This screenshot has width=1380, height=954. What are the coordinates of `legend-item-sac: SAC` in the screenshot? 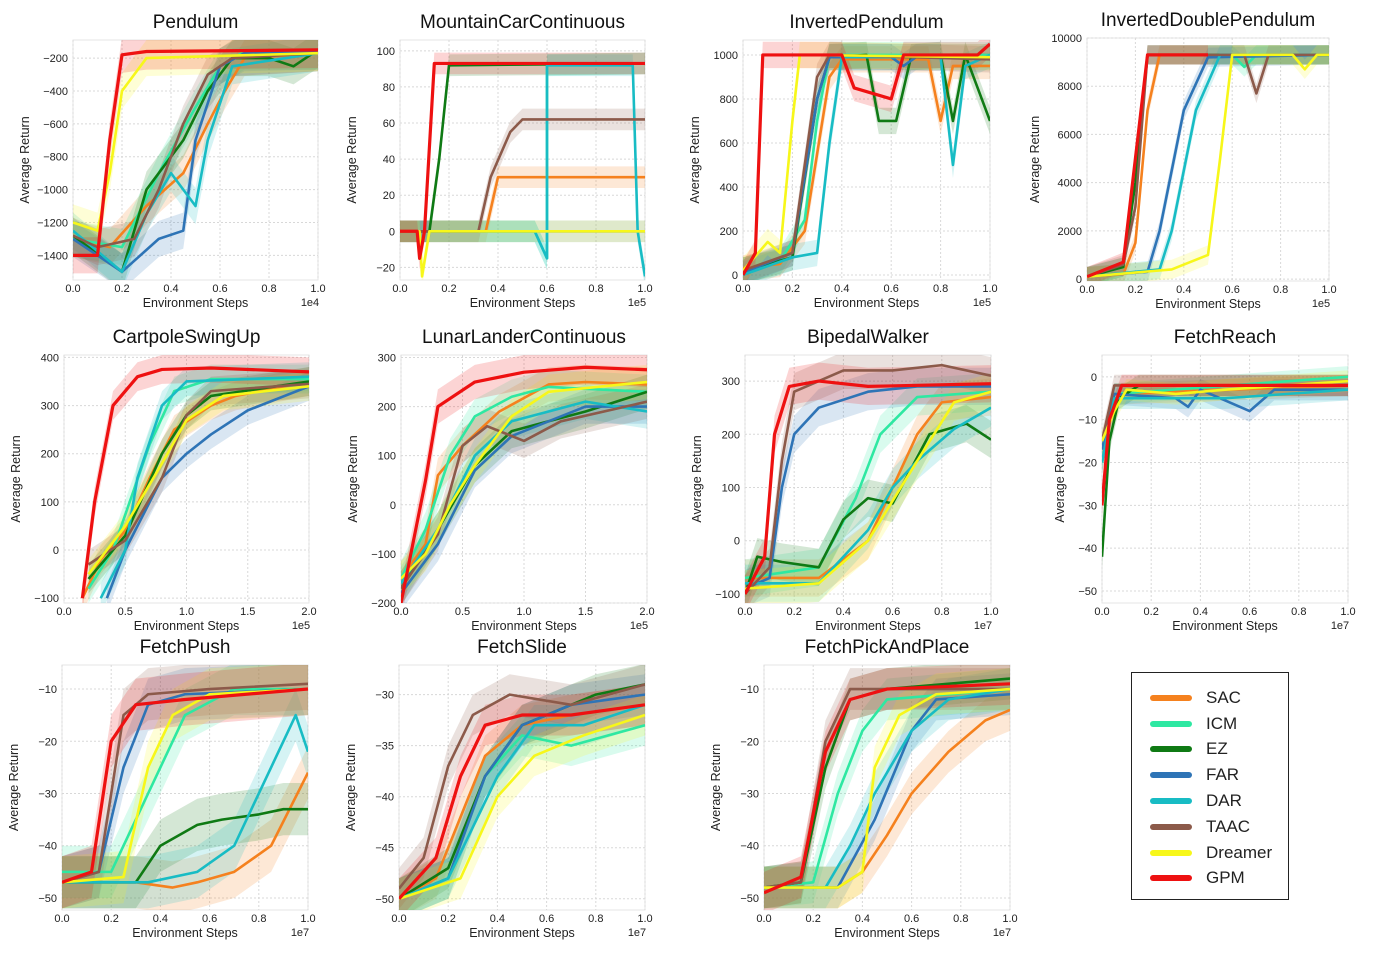 It's located at (1219, 698).